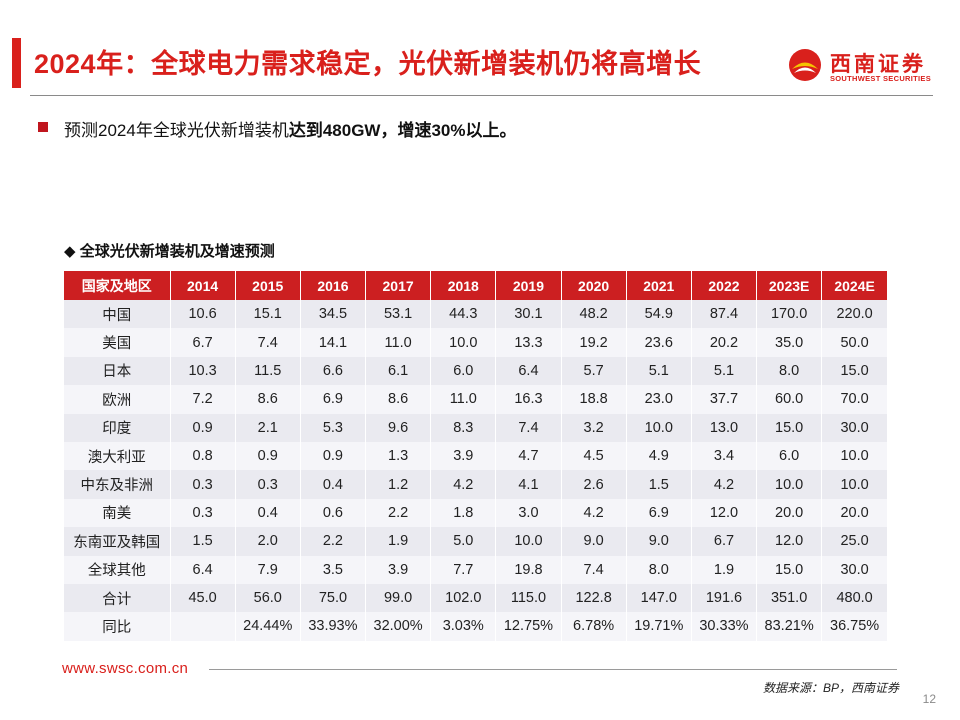 The image size is (960, 720). What do you see at coordinates (594, 541) in the screenshot?
I see `value-cell: 9.0` at bounding box center [594, 541].